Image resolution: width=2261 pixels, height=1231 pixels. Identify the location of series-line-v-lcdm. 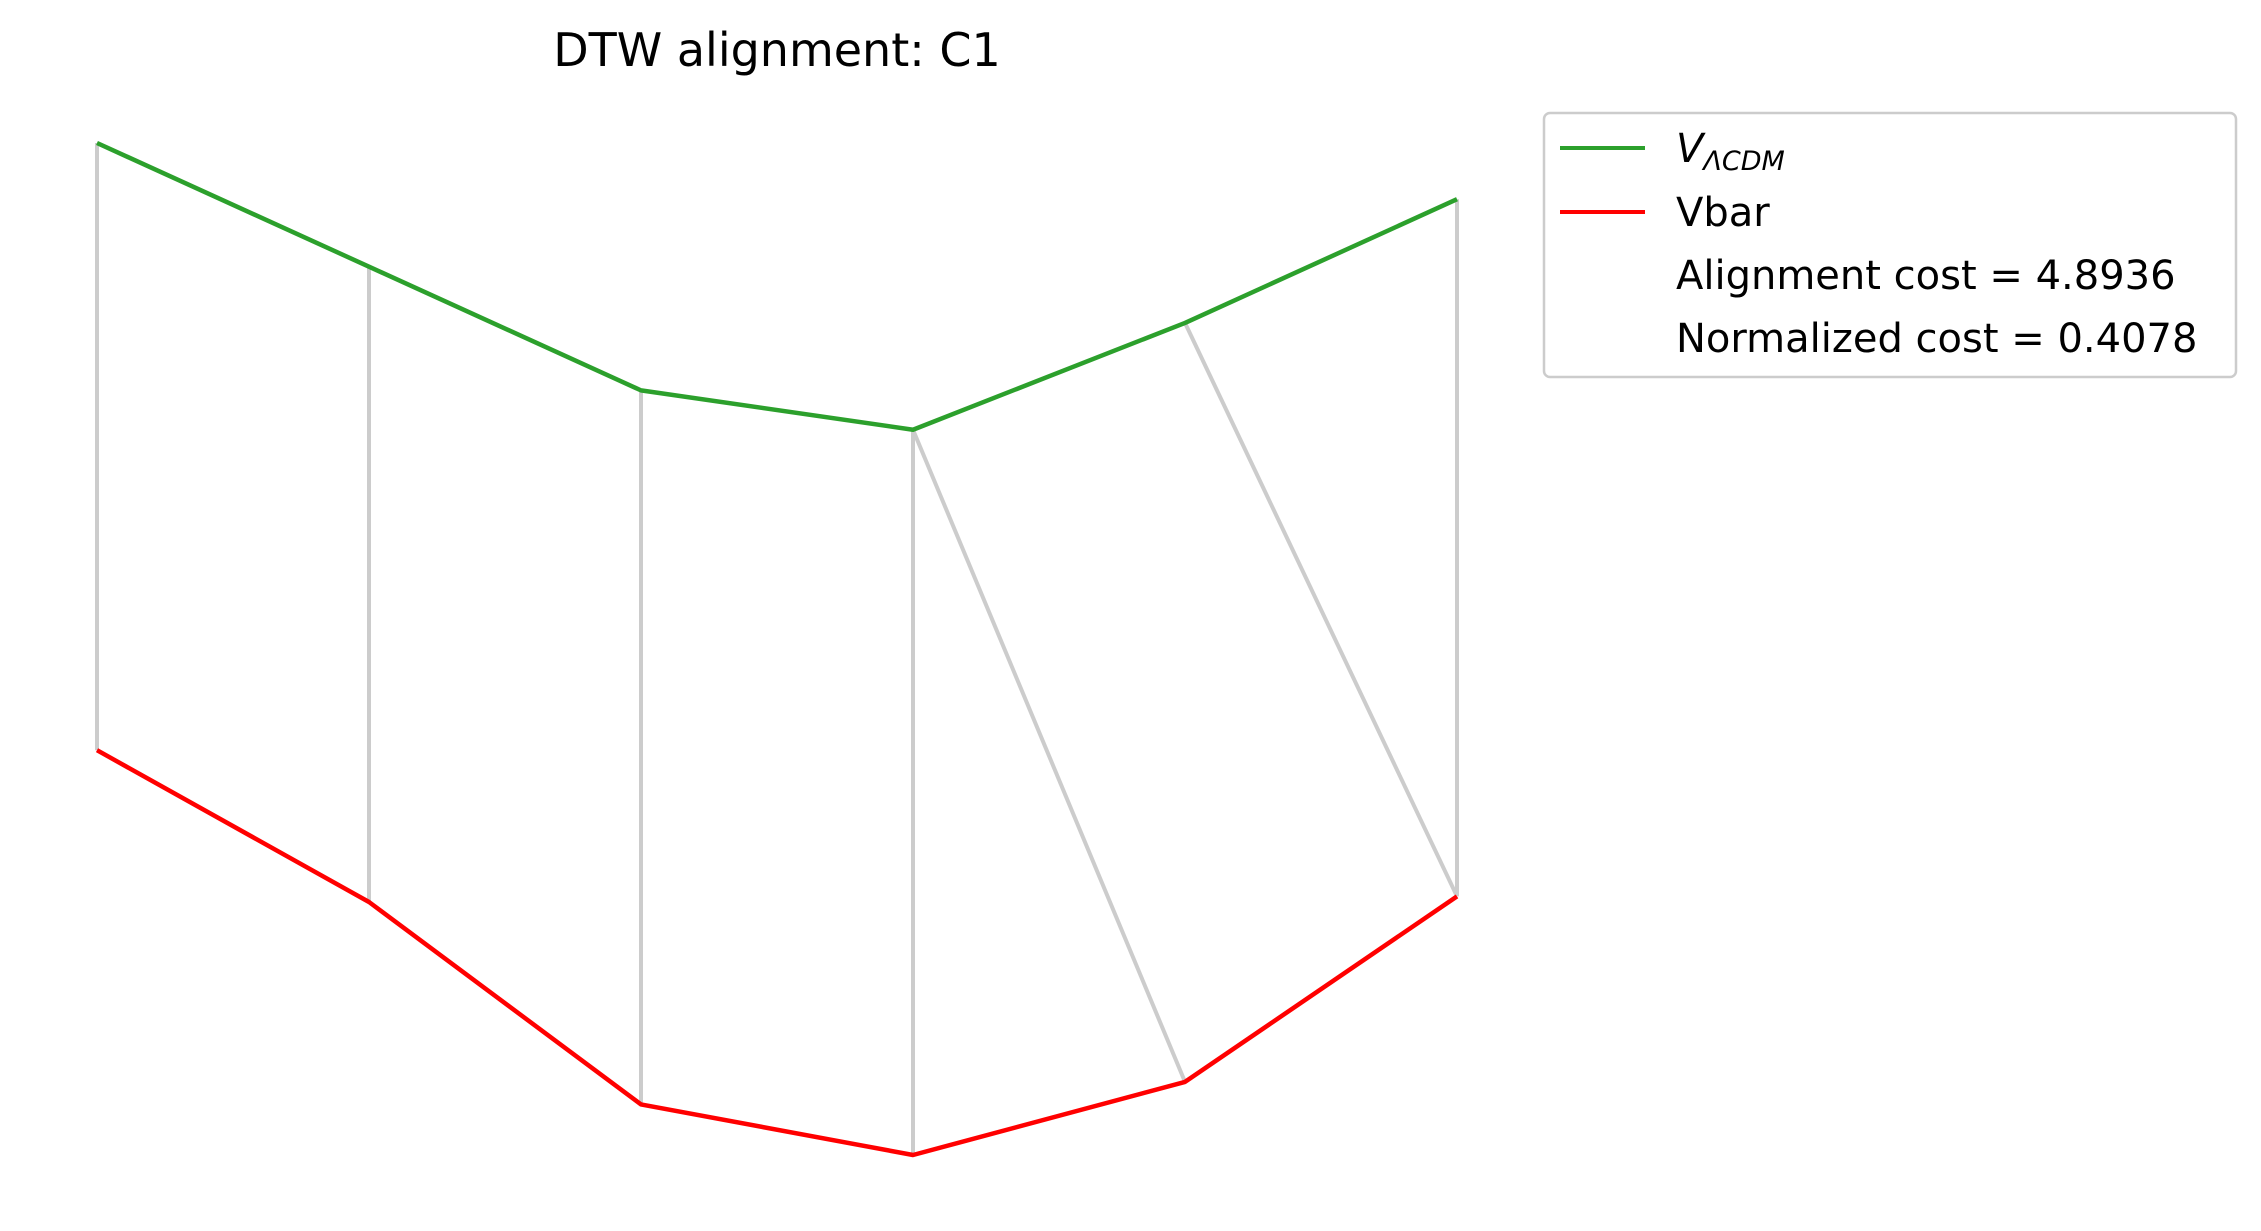
(777, 286).